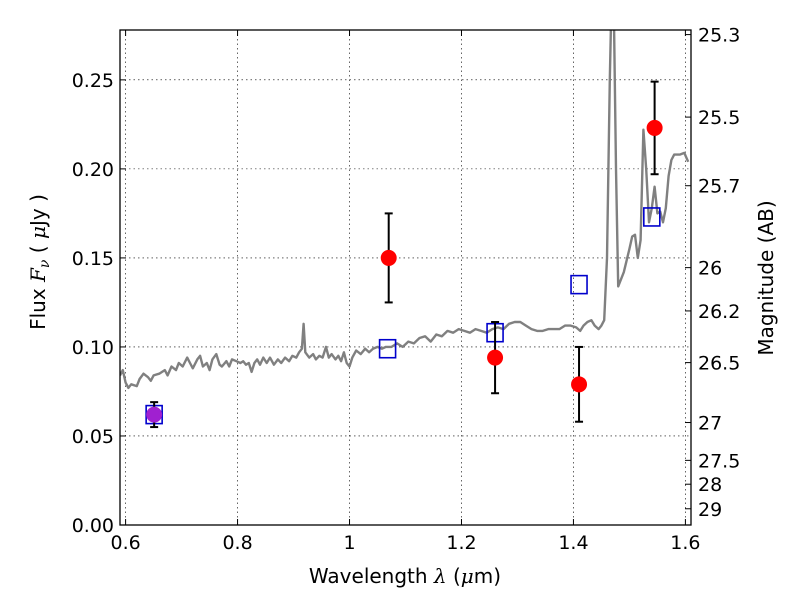  Describe the element at coordinates (405, 576) in the screenshot. I see `x-axis-label: Wavelength λ (μm)` at that location.